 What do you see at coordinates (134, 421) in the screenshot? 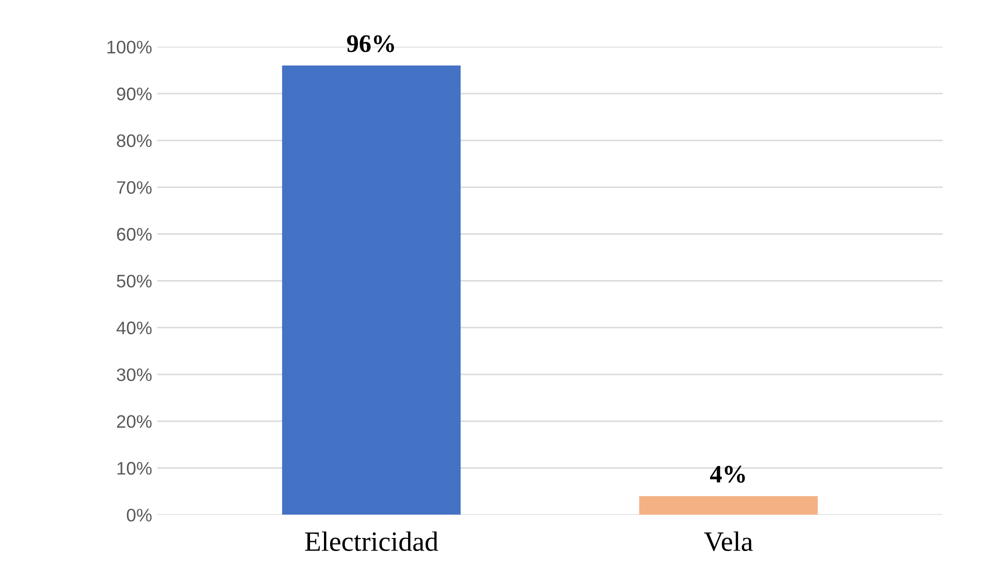
I see `y-tick-label: 20%` at bounding box center [134, 421].